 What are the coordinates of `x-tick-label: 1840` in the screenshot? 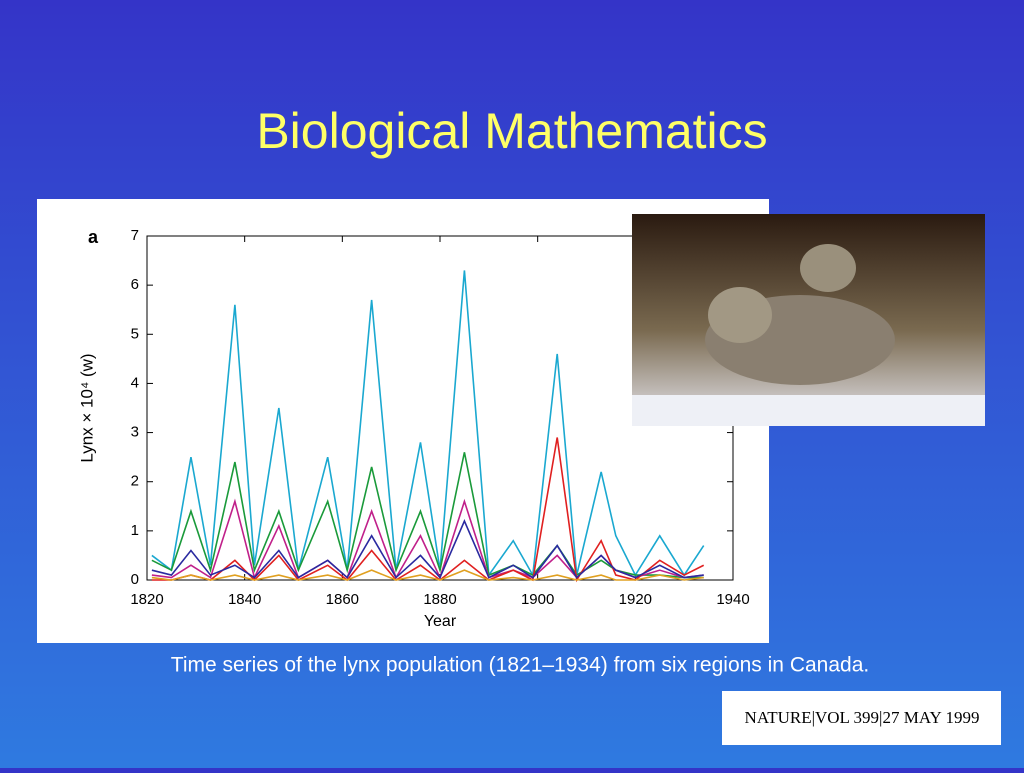 It's located at (244, 599).